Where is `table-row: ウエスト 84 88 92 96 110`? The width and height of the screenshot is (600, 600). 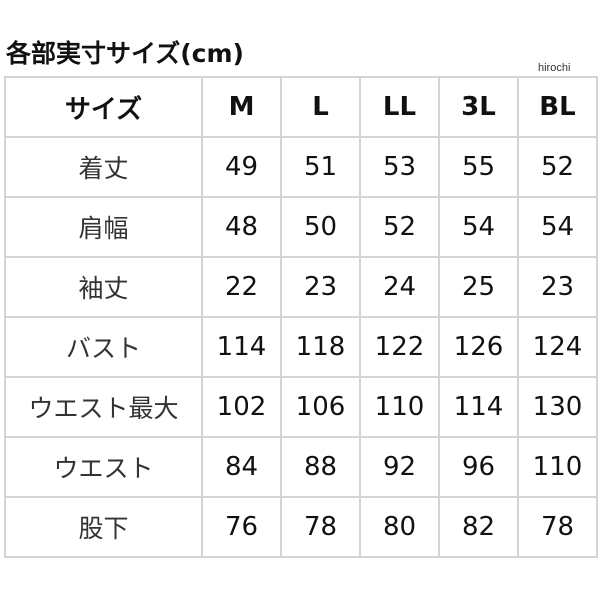
table-row: ウエスト 84 88 92 96 110 is located at coordinates (301, 467).